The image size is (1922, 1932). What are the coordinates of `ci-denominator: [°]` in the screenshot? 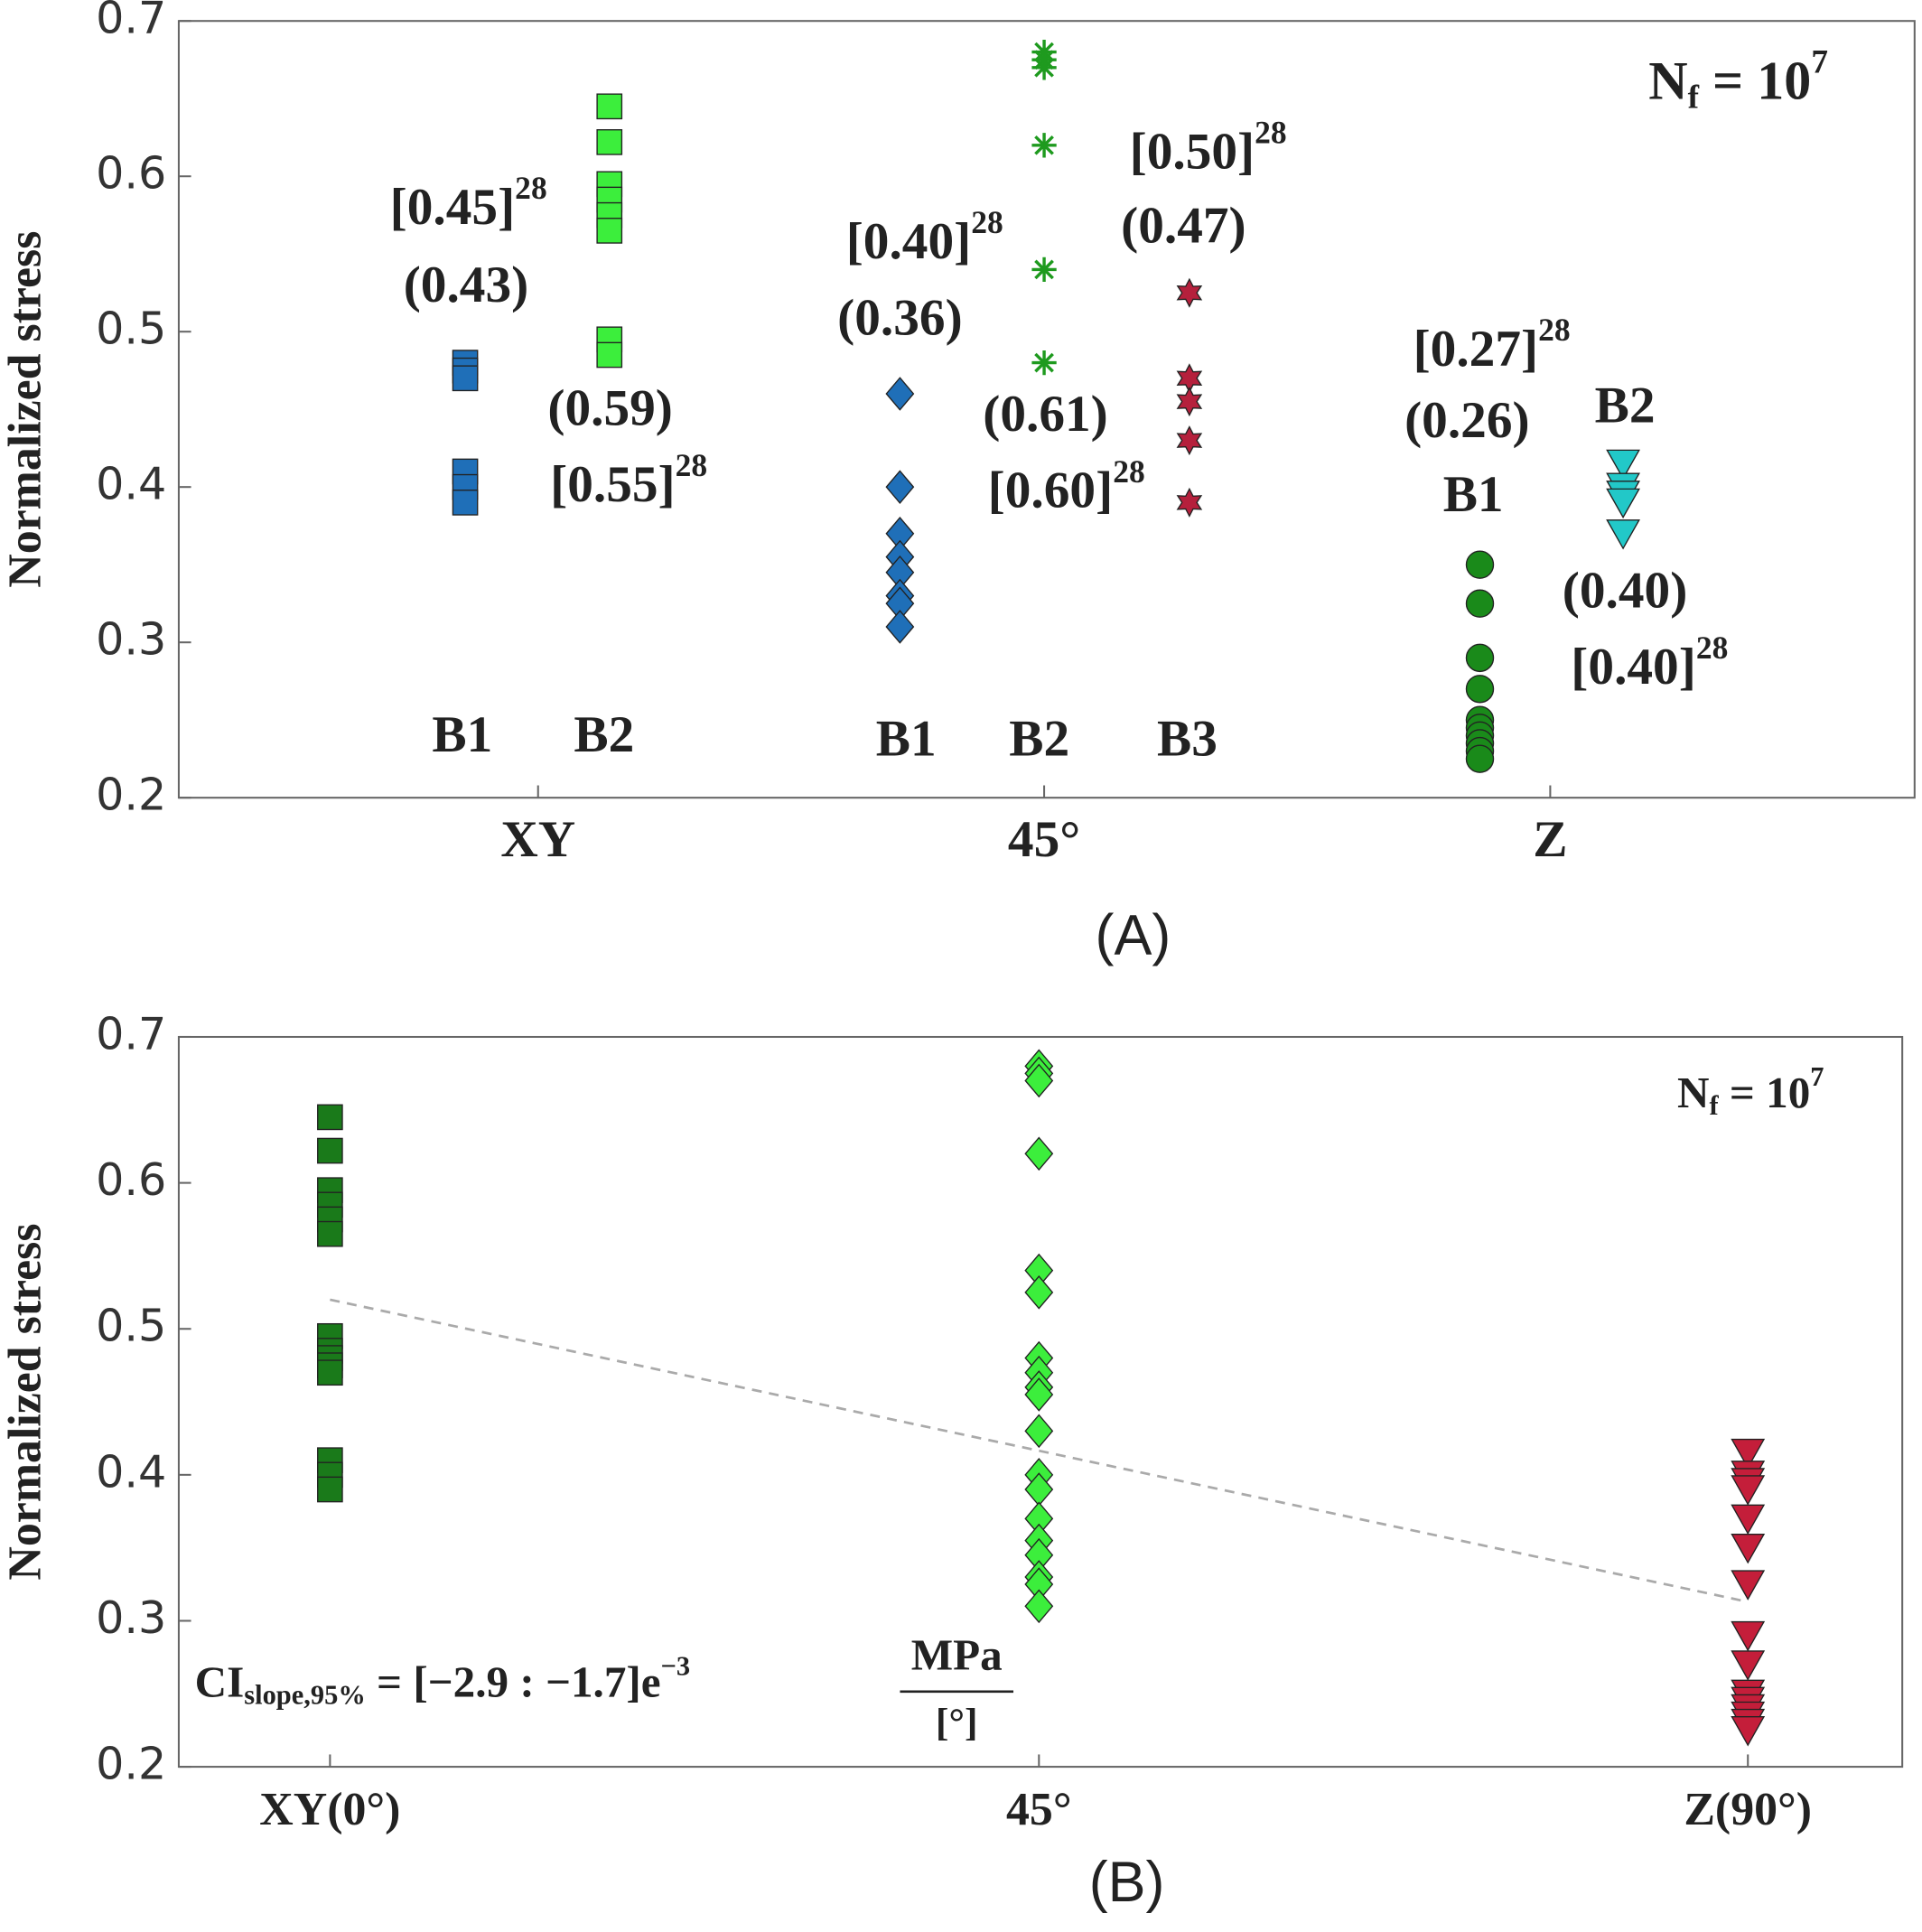 It's located at (957, 1722).